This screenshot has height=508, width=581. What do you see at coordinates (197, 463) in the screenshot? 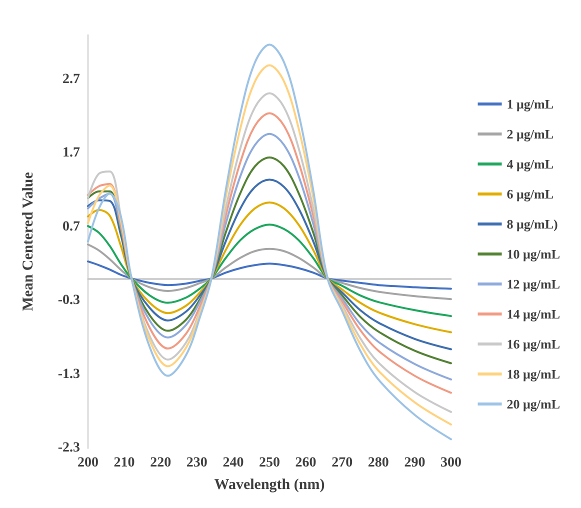
I see `x-tick-label: 230` at bounding box center [197, 463].